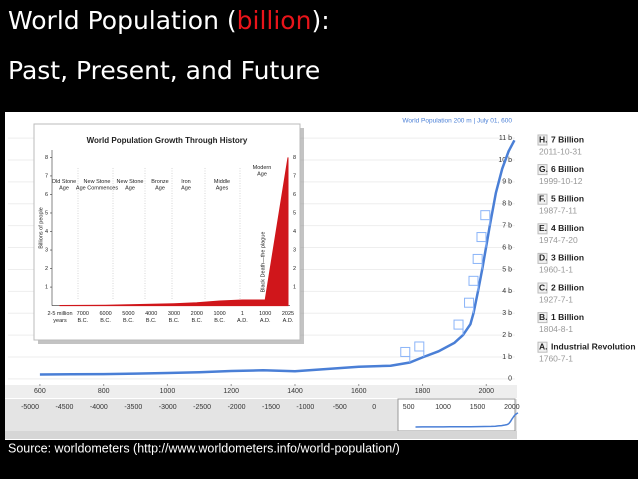 Image resolution: width=638 pixels, height=479 pixels. I want to click on y-tick-label: 9 b, so click(507, 182).